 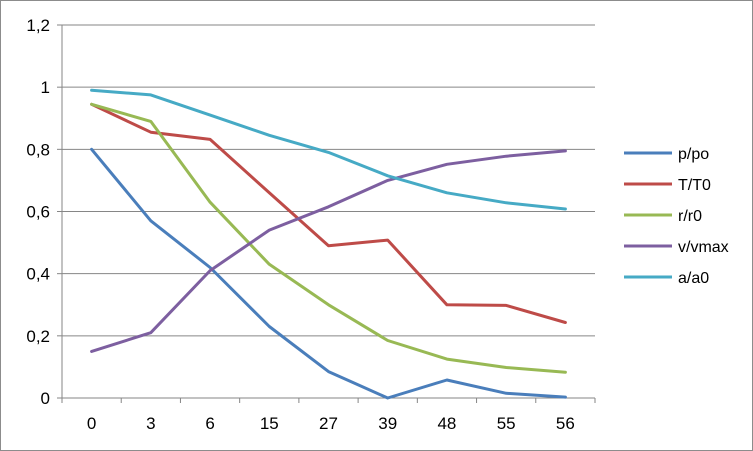 I want to click on y-tick-label: 1, so click(x=45, y=87).